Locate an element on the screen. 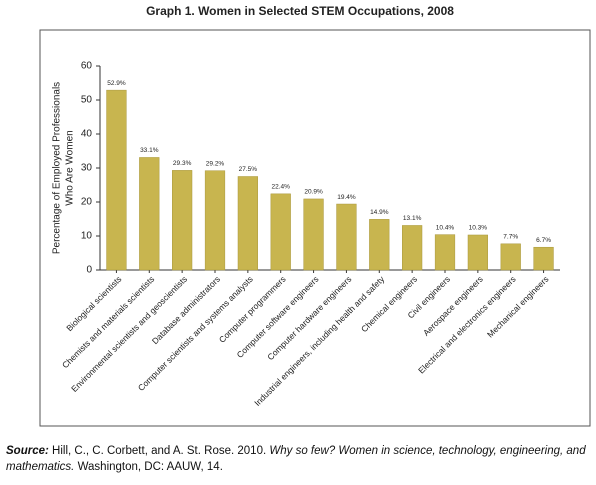  y-tick-label: 60 is located at coordinates (87, 66).